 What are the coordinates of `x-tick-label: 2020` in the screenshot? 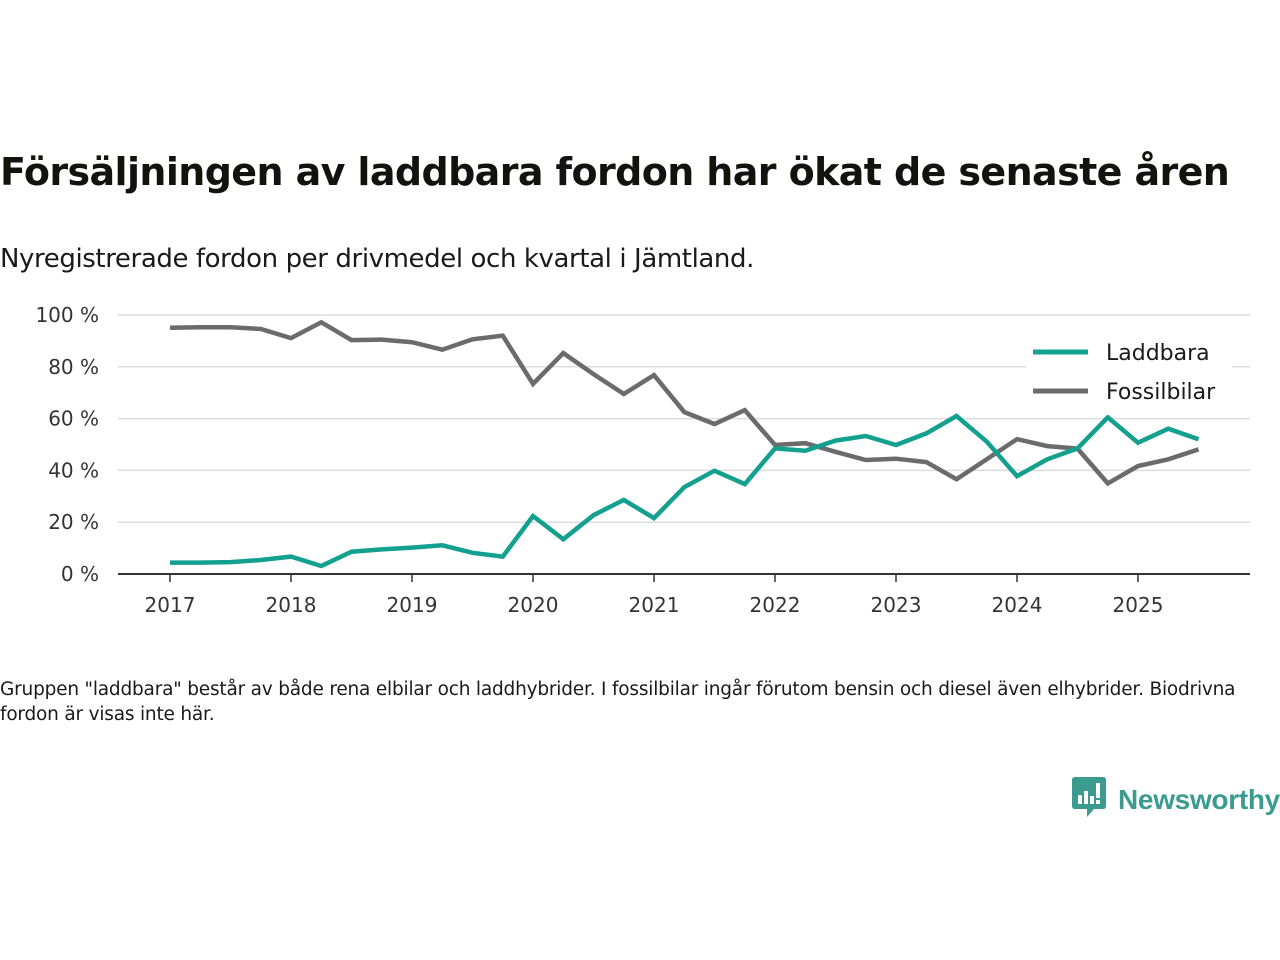 It's located at (533, 605).